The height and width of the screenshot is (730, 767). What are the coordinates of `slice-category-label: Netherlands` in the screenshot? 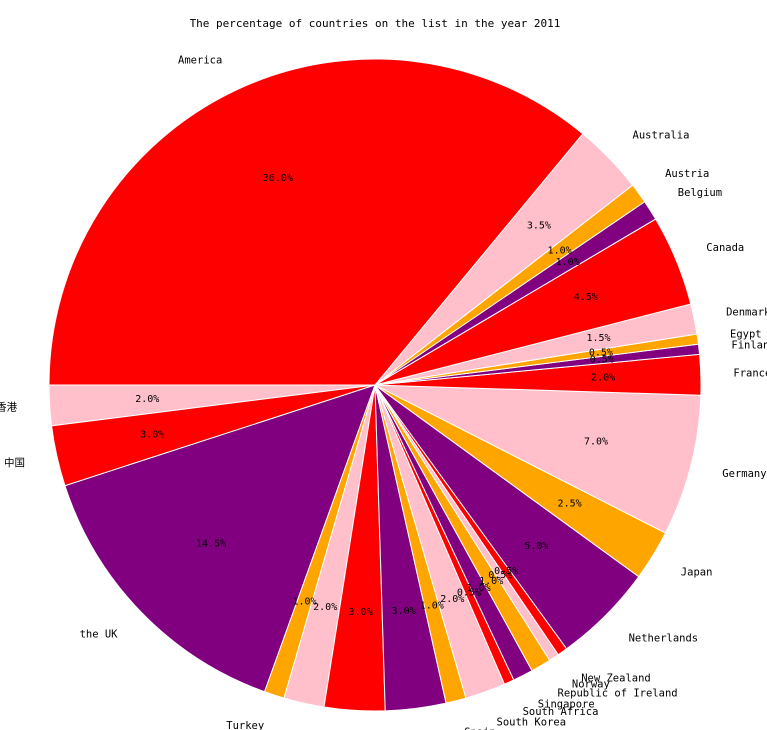 It's located at (664, 639).